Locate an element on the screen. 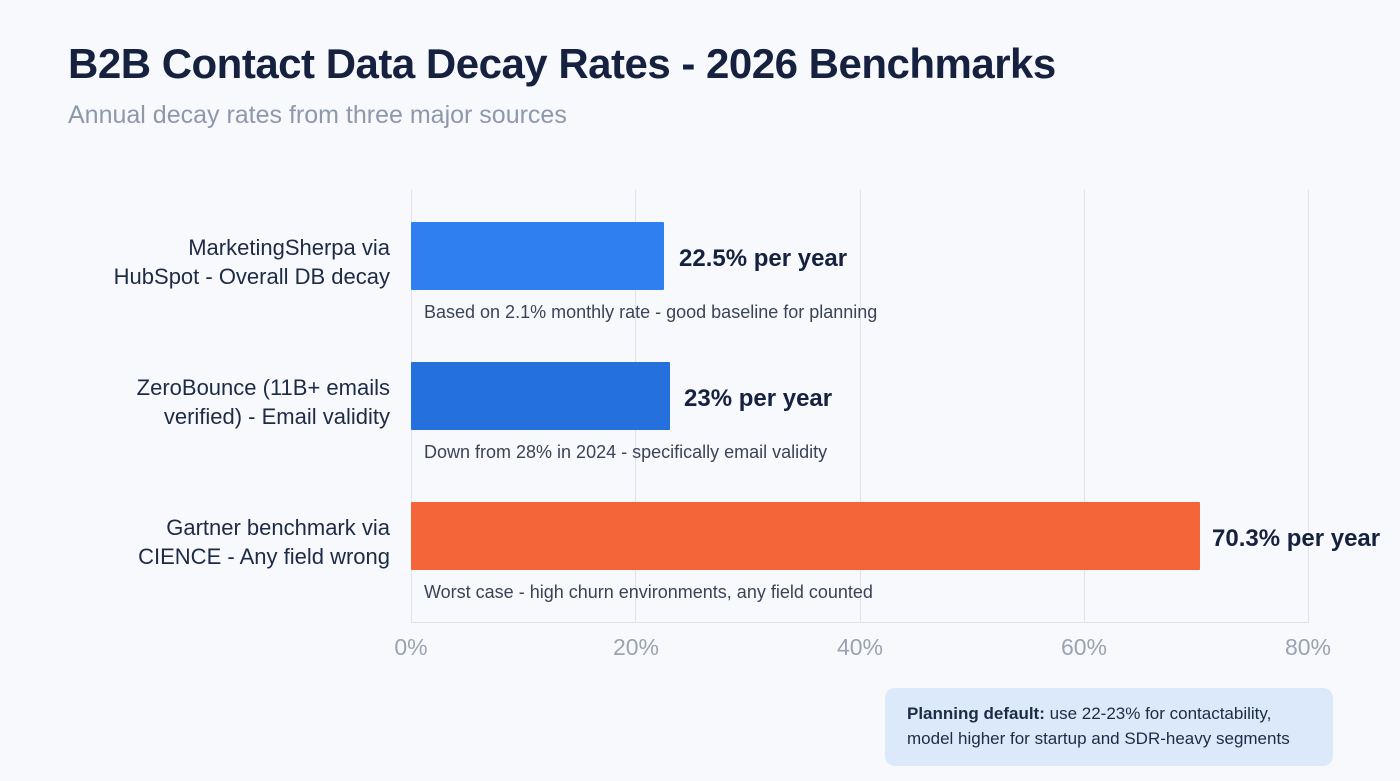  bar-zerobounce is located at coordinates (540, 396).